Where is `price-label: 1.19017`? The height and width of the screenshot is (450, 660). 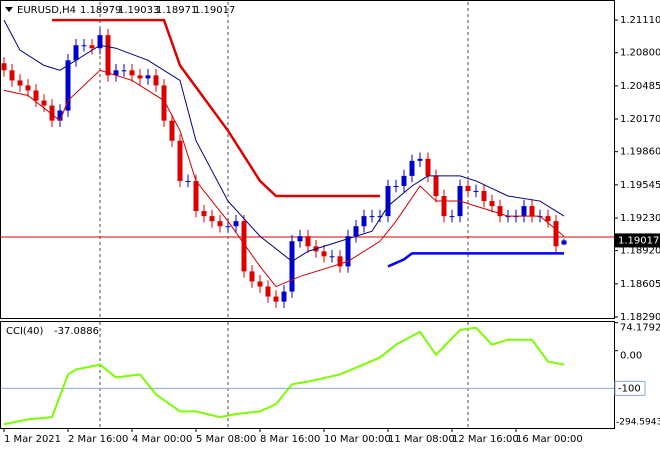
price-label: 1.19017 is located at coordinates (638, 240).